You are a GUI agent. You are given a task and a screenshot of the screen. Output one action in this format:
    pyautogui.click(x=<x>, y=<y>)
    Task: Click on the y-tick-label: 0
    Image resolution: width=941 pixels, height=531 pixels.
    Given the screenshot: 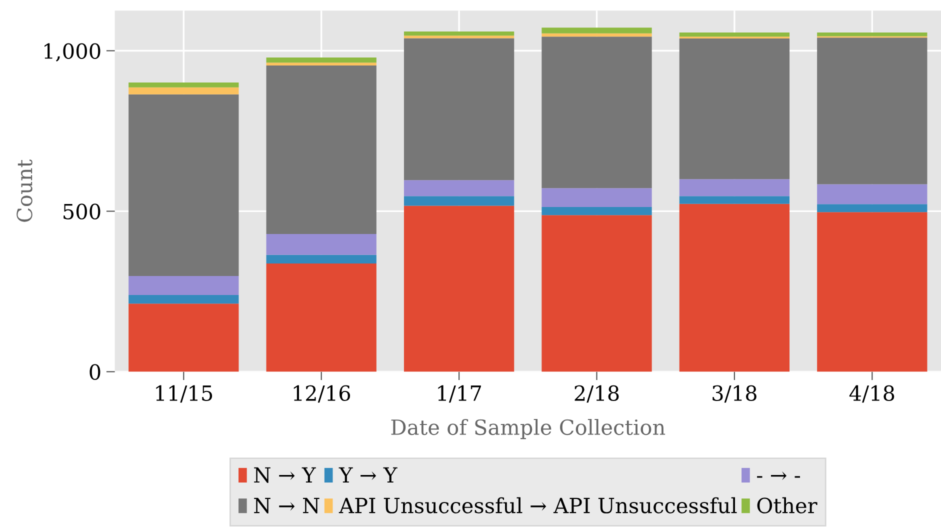 What is the action you would take?
    pyautogui.click(x=95, y=372)
    